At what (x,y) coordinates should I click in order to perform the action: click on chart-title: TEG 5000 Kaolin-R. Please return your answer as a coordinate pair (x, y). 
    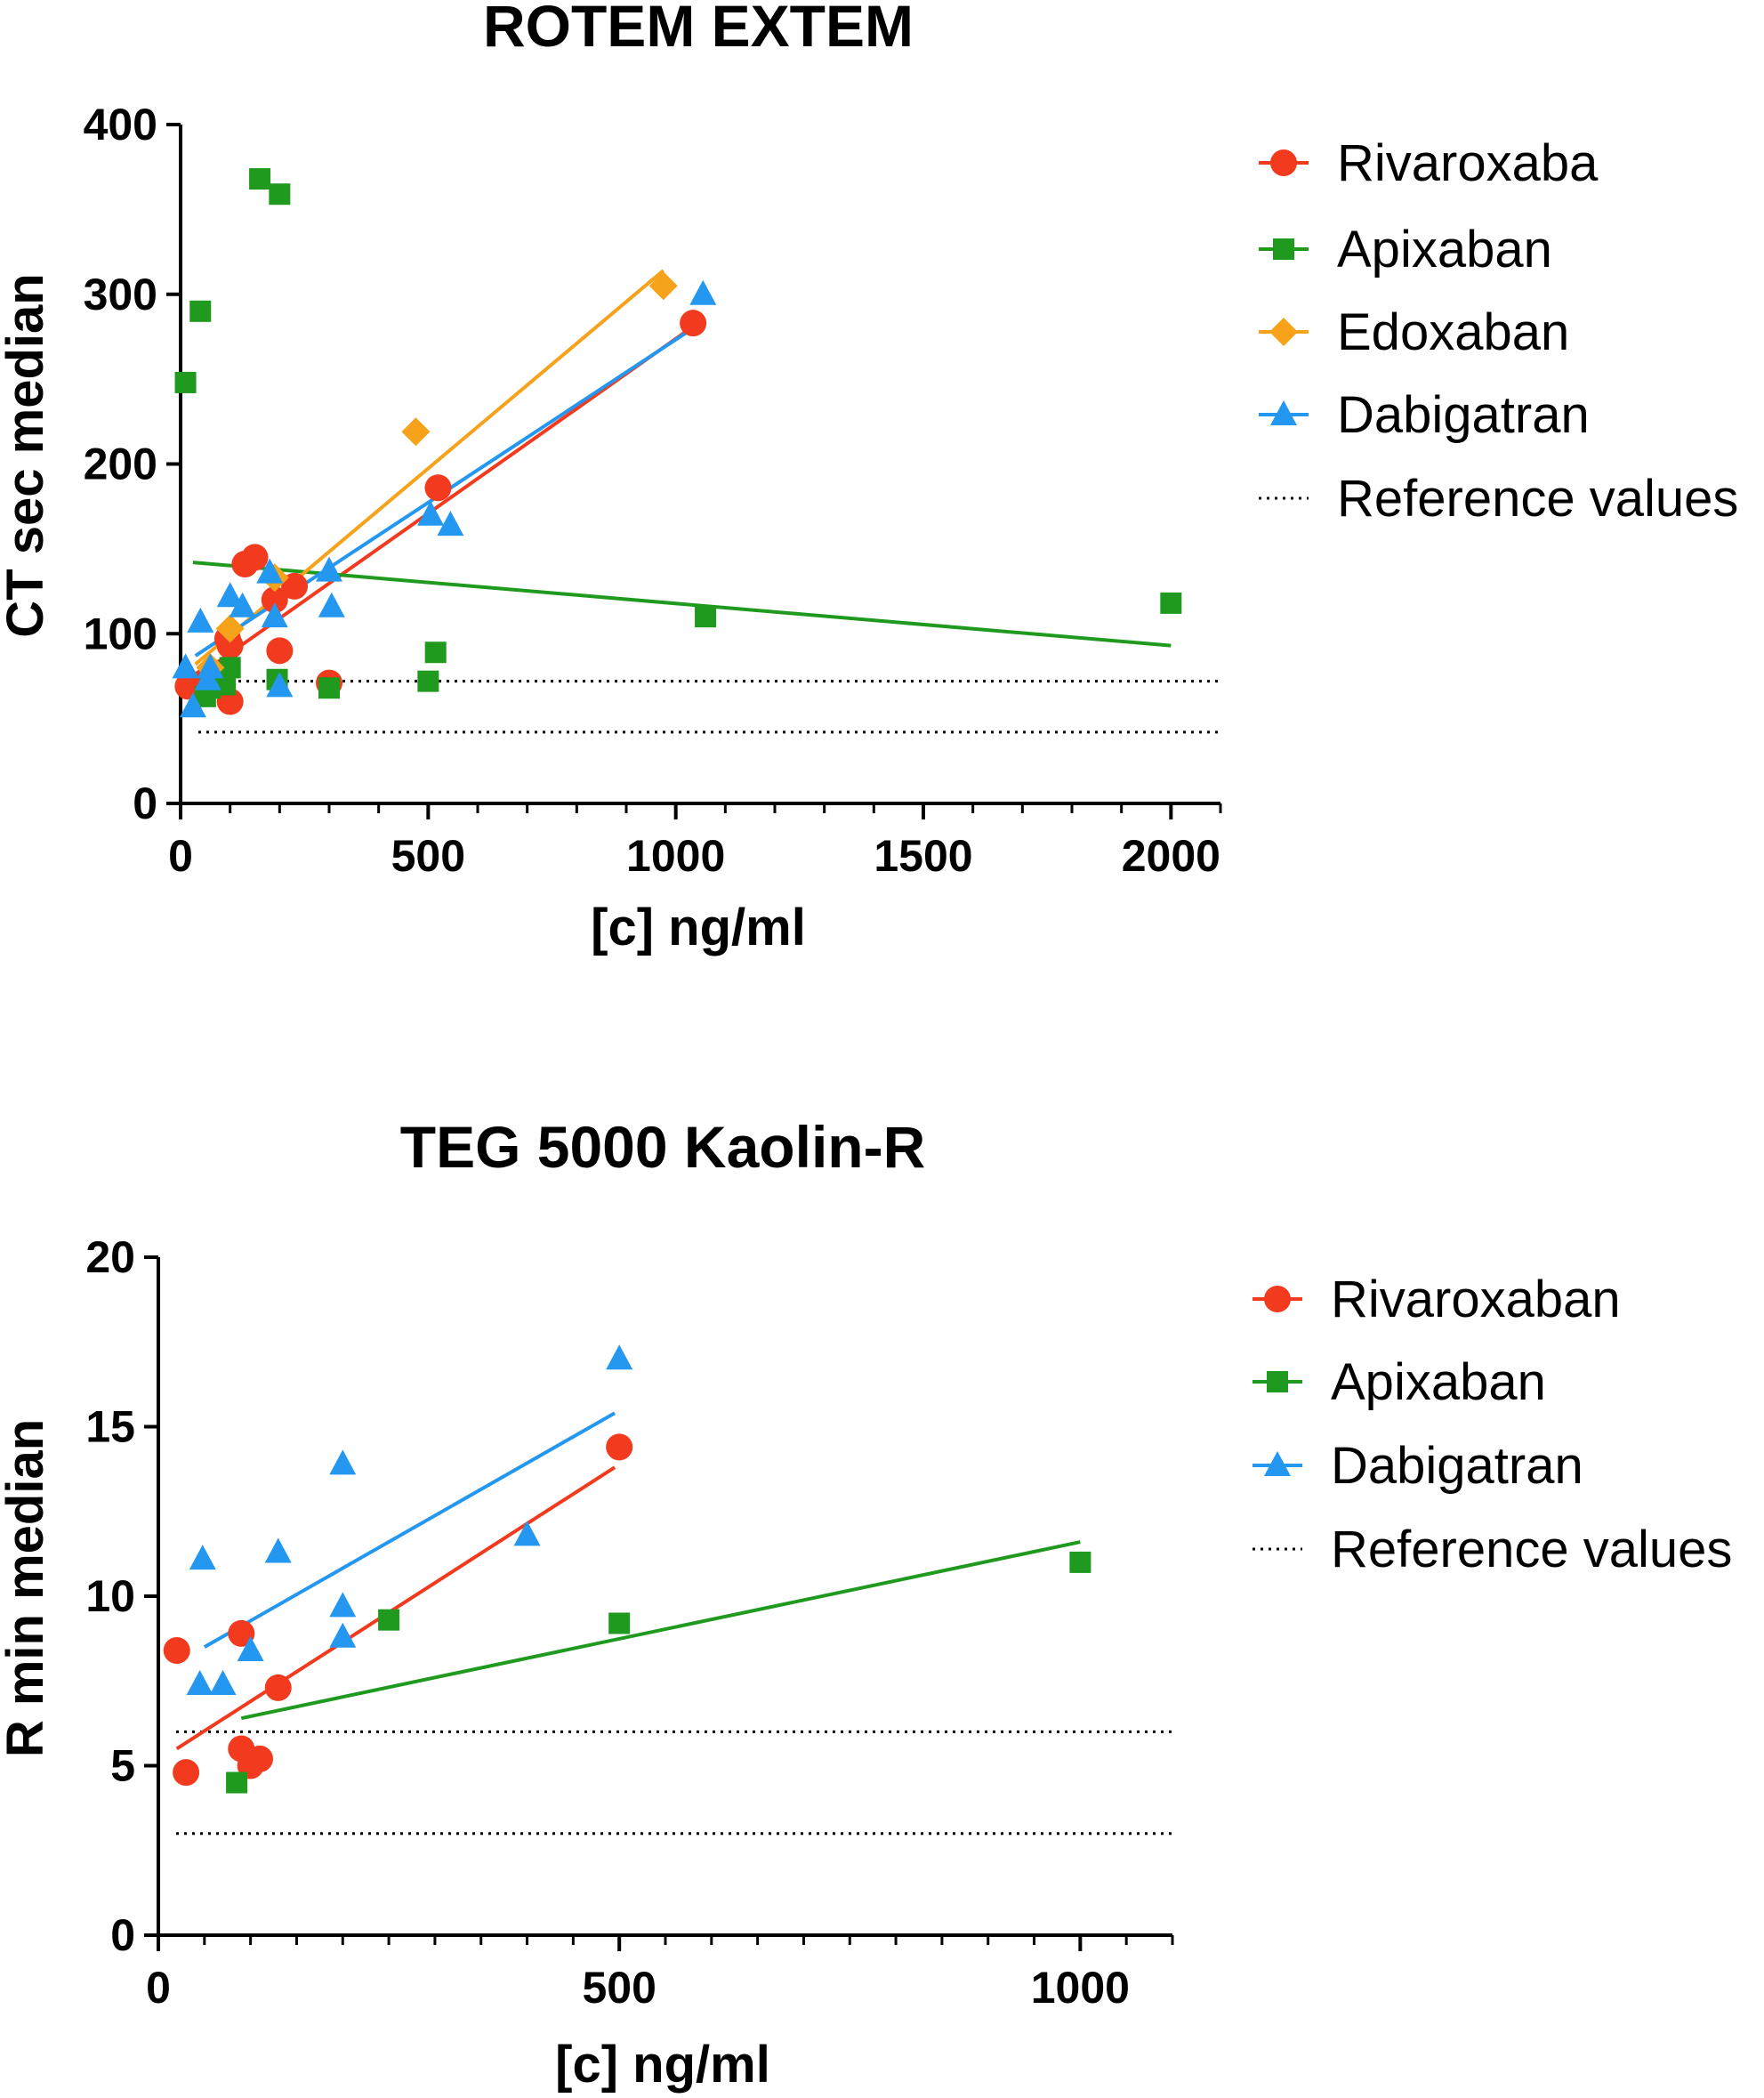
    Looking at the image, I should click on (663, 1147).